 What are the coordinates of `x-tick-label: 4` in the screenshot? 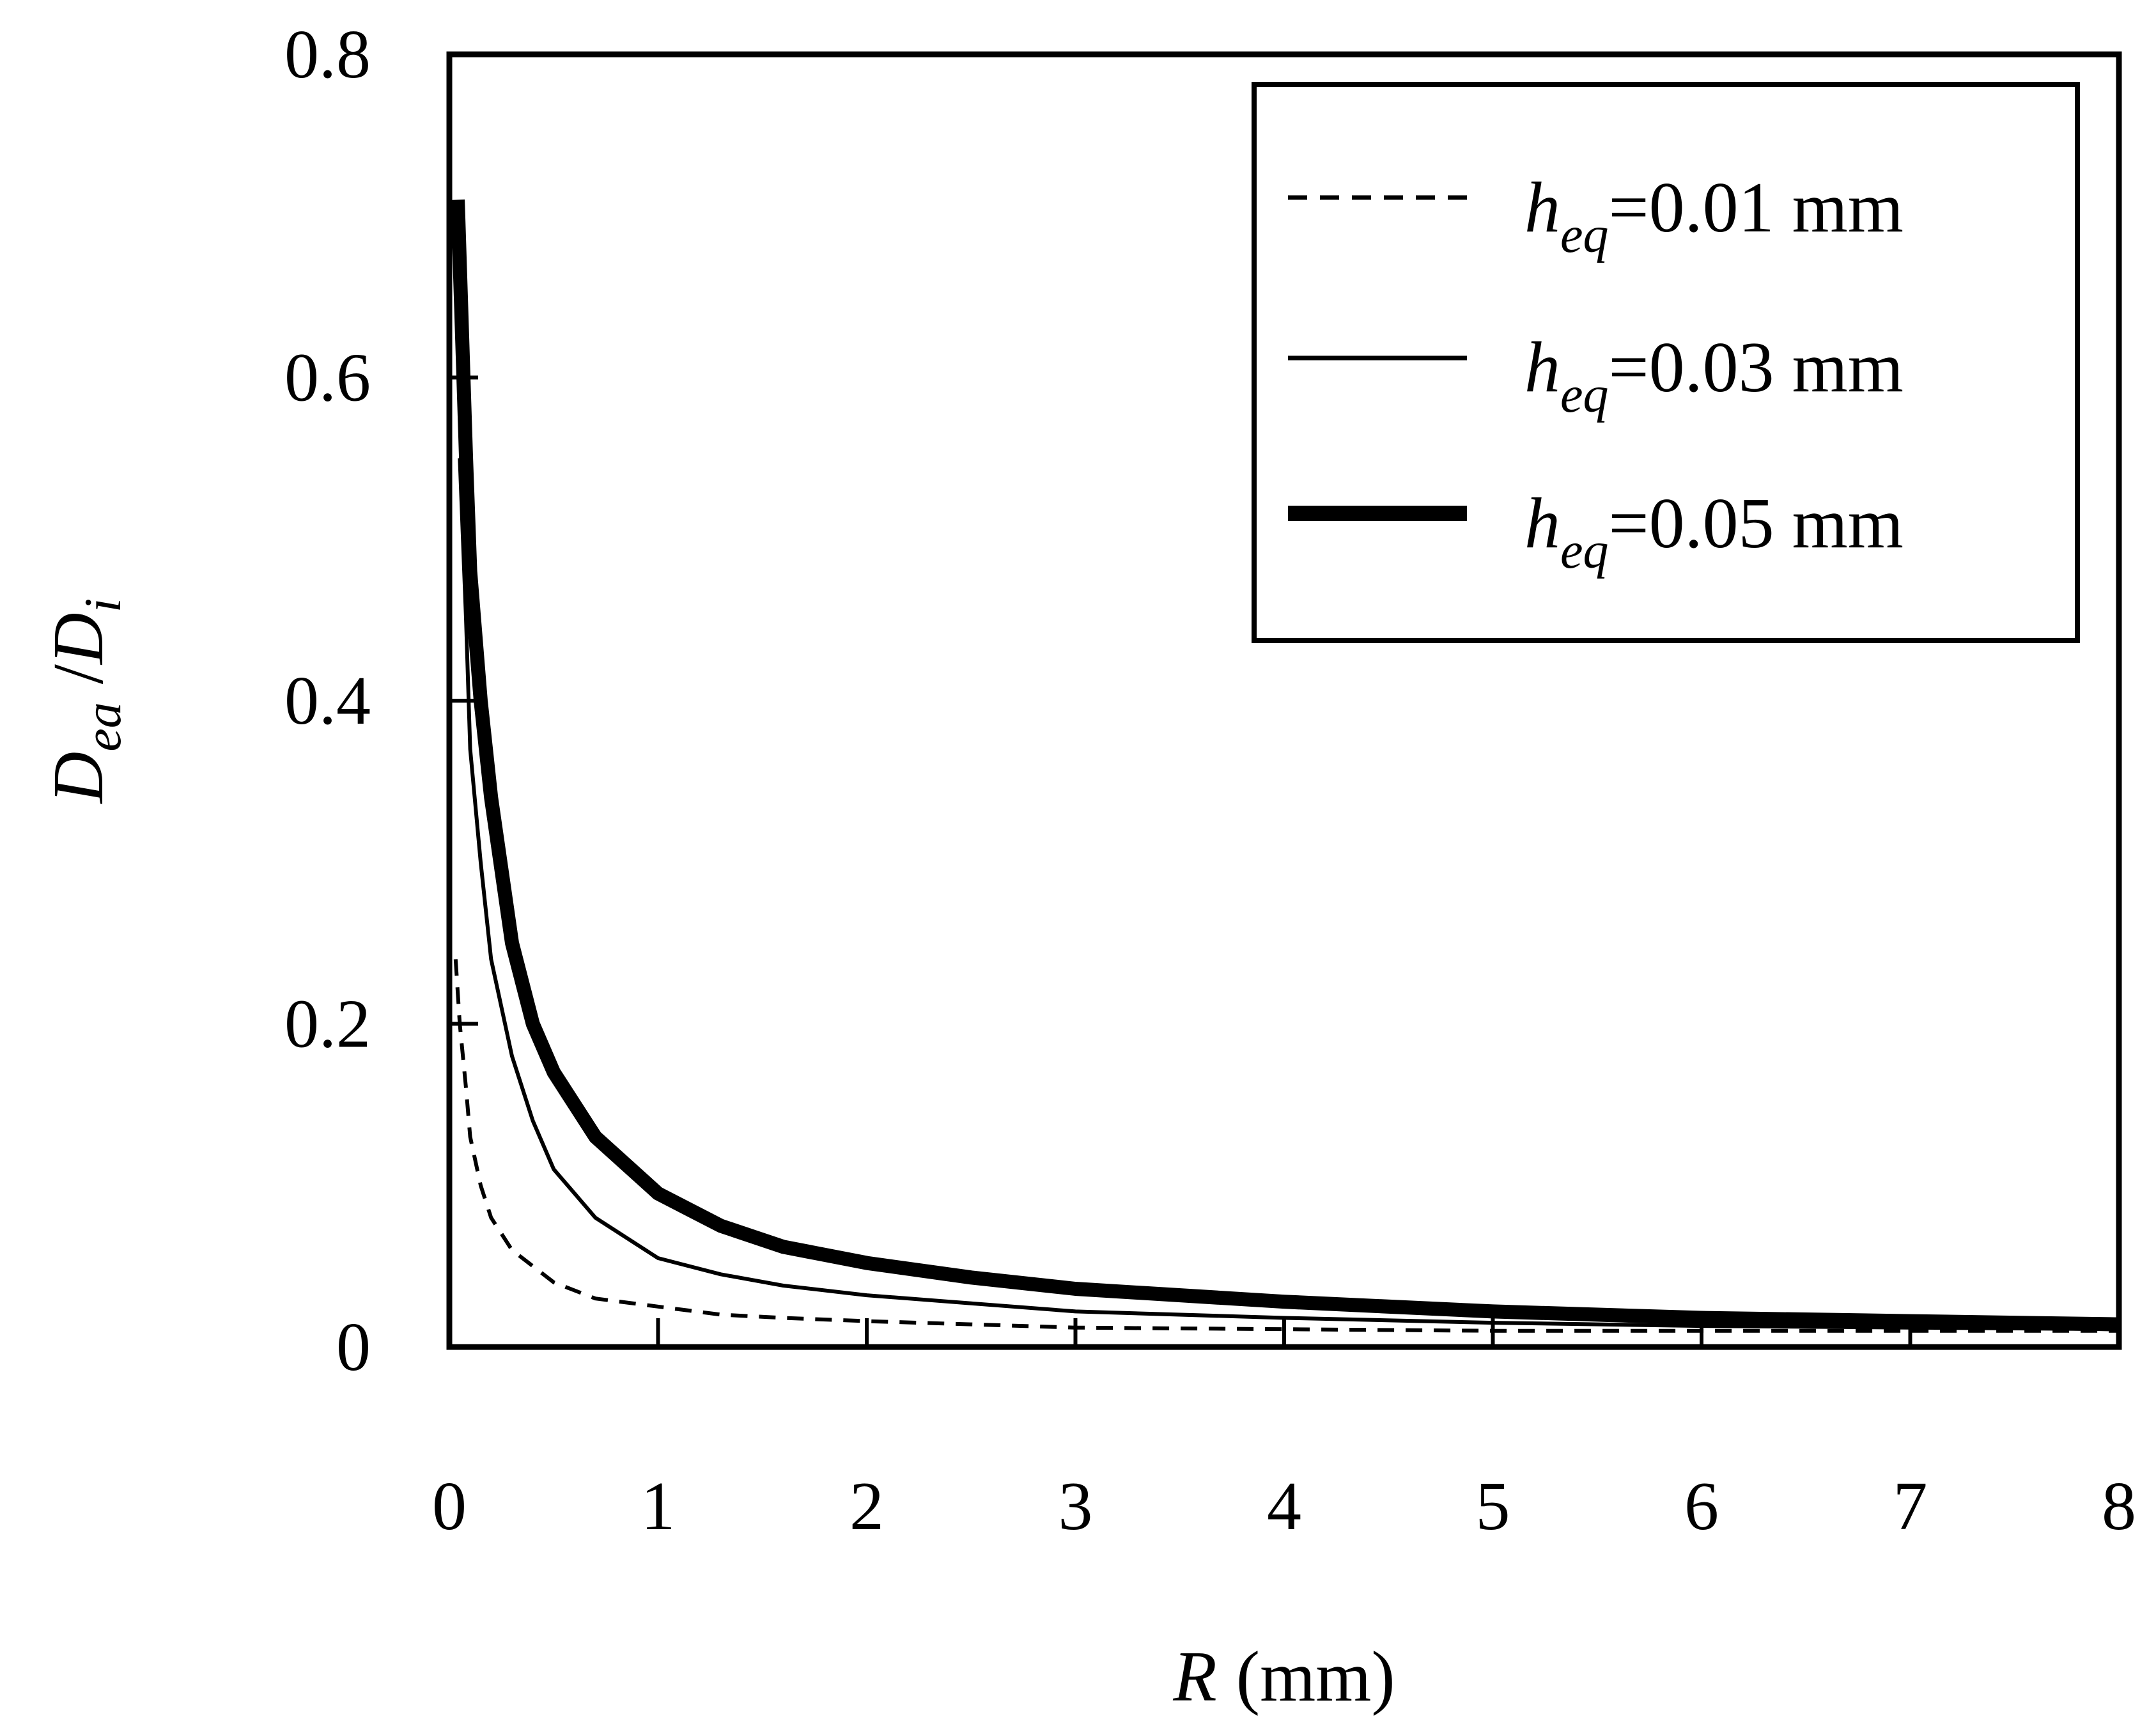 It's located at (1284, 1507).